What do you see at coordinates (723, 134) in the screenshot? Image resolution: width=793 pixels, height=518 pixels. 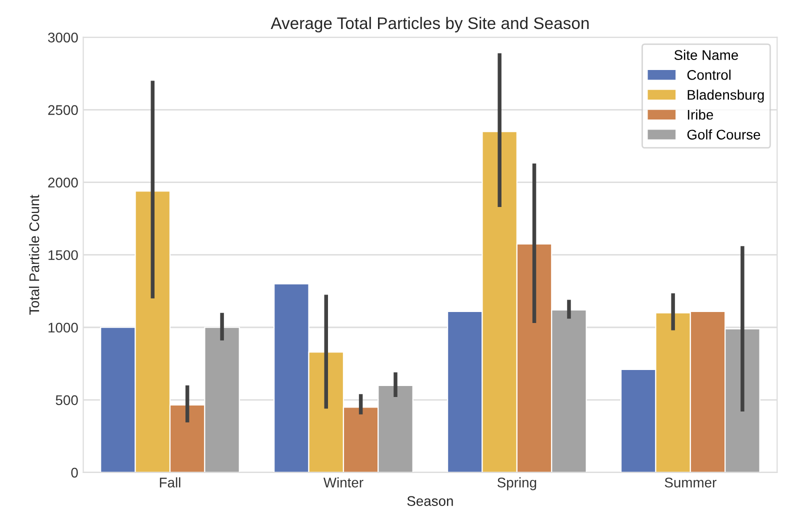 I see `legend-label: Golf Course` at bounding box center [723, 134].